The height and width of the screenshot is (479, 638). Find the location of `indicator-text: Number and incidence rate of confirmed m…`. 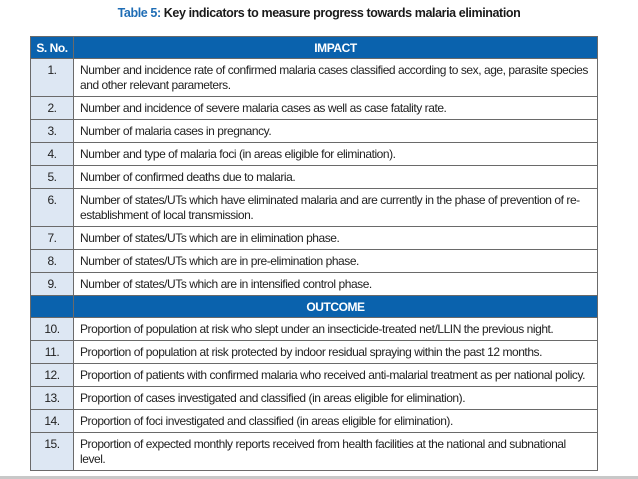

indicator-text: Number and incidence rate of confirmed m… is located at coordinates (335, 77).